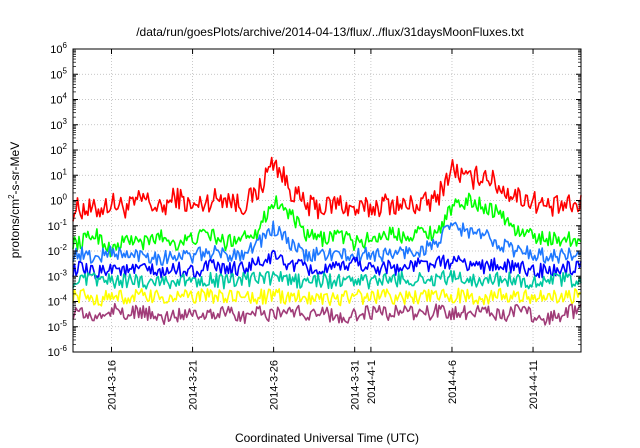 This screenshot has height=448, width=640. Describe the element at coordinates (65, 197) in the screenshot. I see `y-tick-exponent: 0` at that location.